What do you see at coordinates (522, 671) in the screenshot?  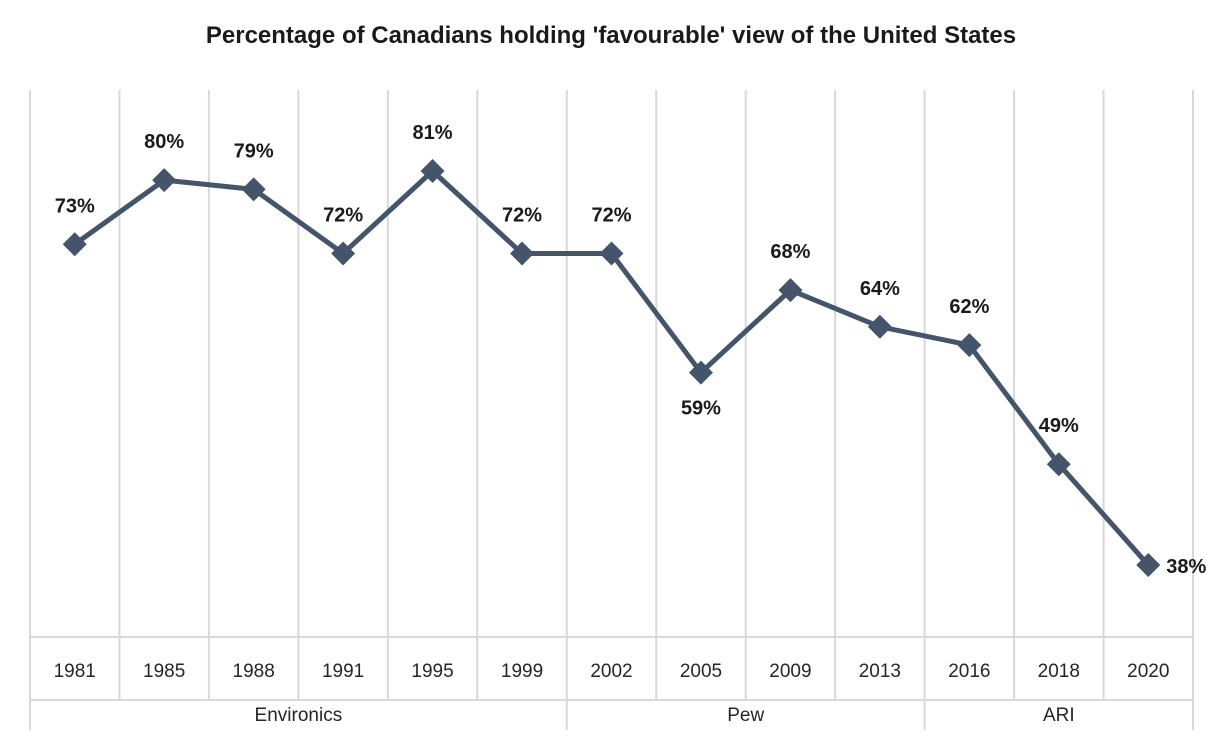 I see `x-tick-label: 1999` at bounding box center [522, 671].